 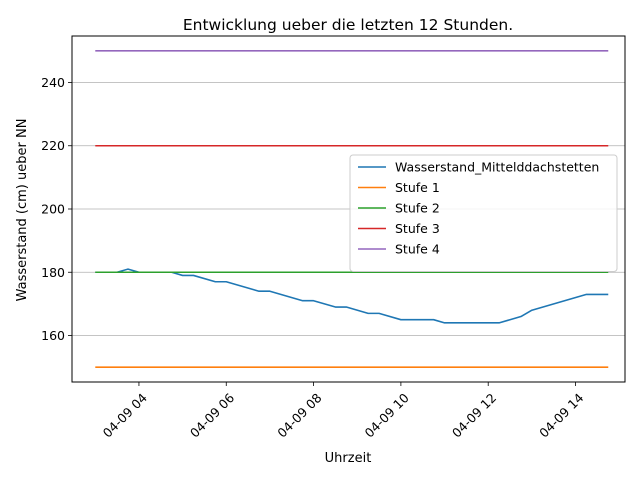 What do you see at coordinates (53, 145) in the screenshot?
I see `y-tick-label: 220` at bounding box center [53, 145].